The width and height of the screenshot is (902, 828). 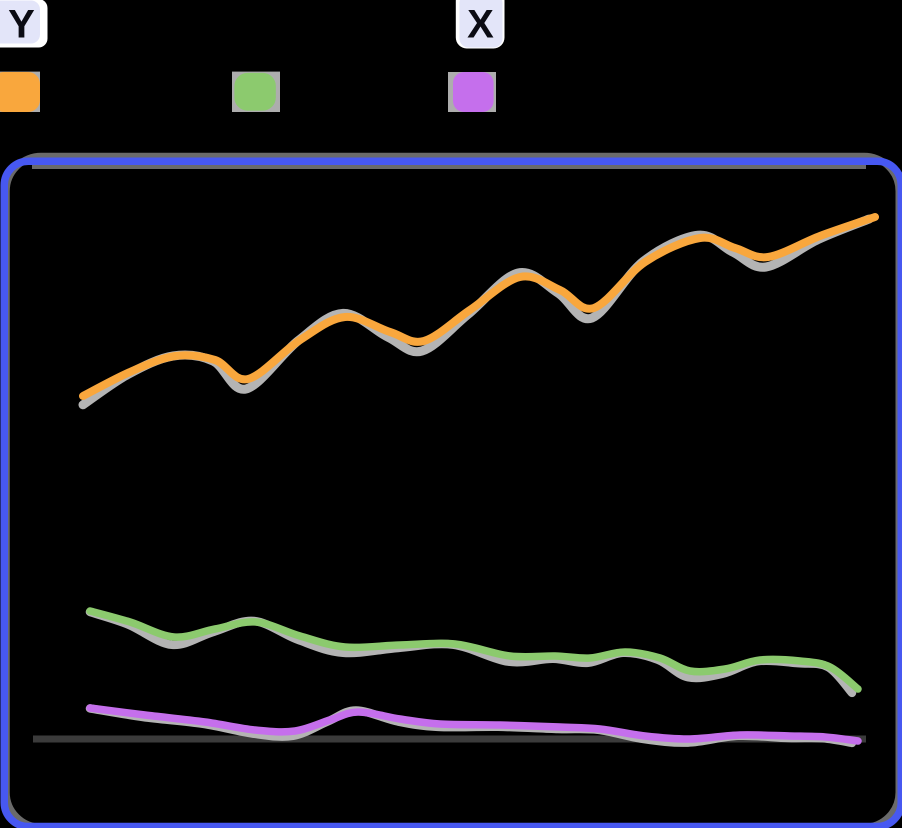 I want to click on svg-text: Y, so click(x=21, y=25).